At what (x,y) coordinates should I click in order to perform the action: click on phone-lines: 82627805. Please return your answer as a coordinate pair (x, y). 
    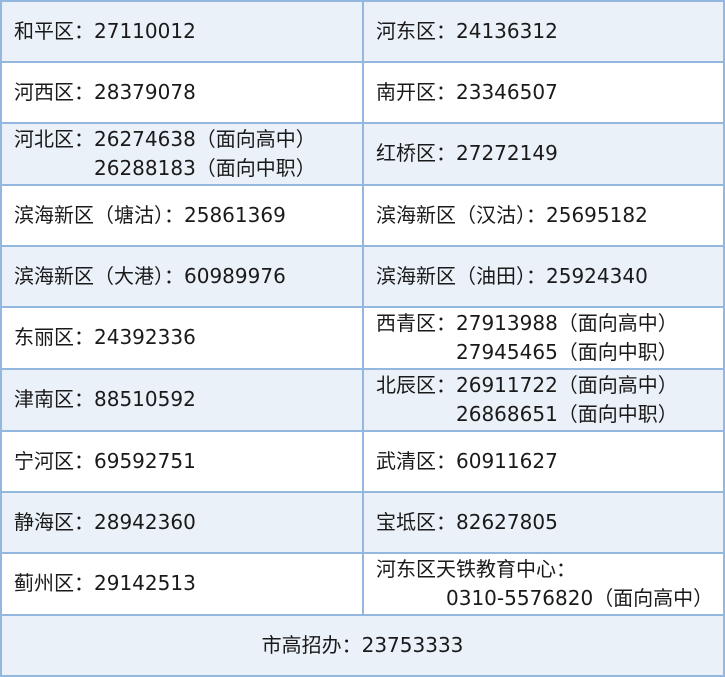
    Looking at the image, I should click on (507, 522).